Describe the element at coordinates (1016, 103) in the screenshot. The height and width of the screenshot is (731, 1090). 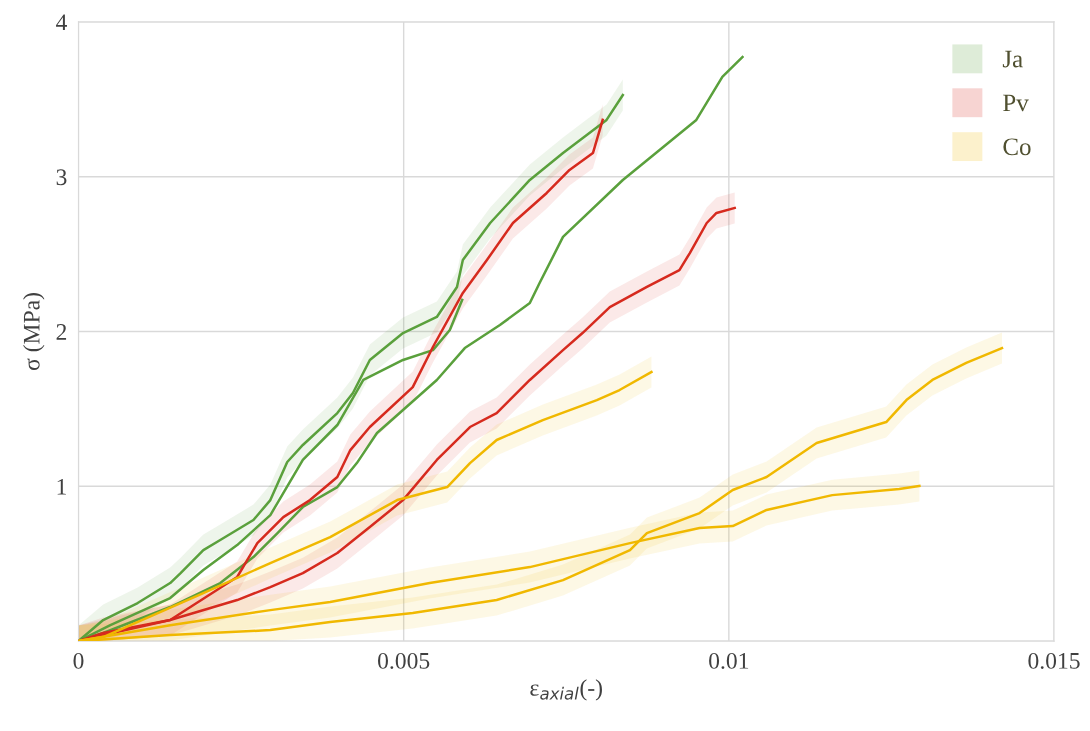
I see `legend-label: Pv` at that location.